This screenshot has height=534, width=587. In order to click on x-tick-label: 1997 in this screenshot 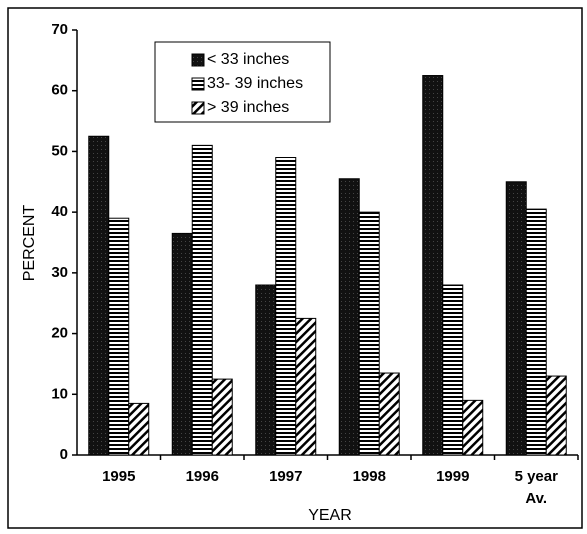, I will do `click(286, 476)`.